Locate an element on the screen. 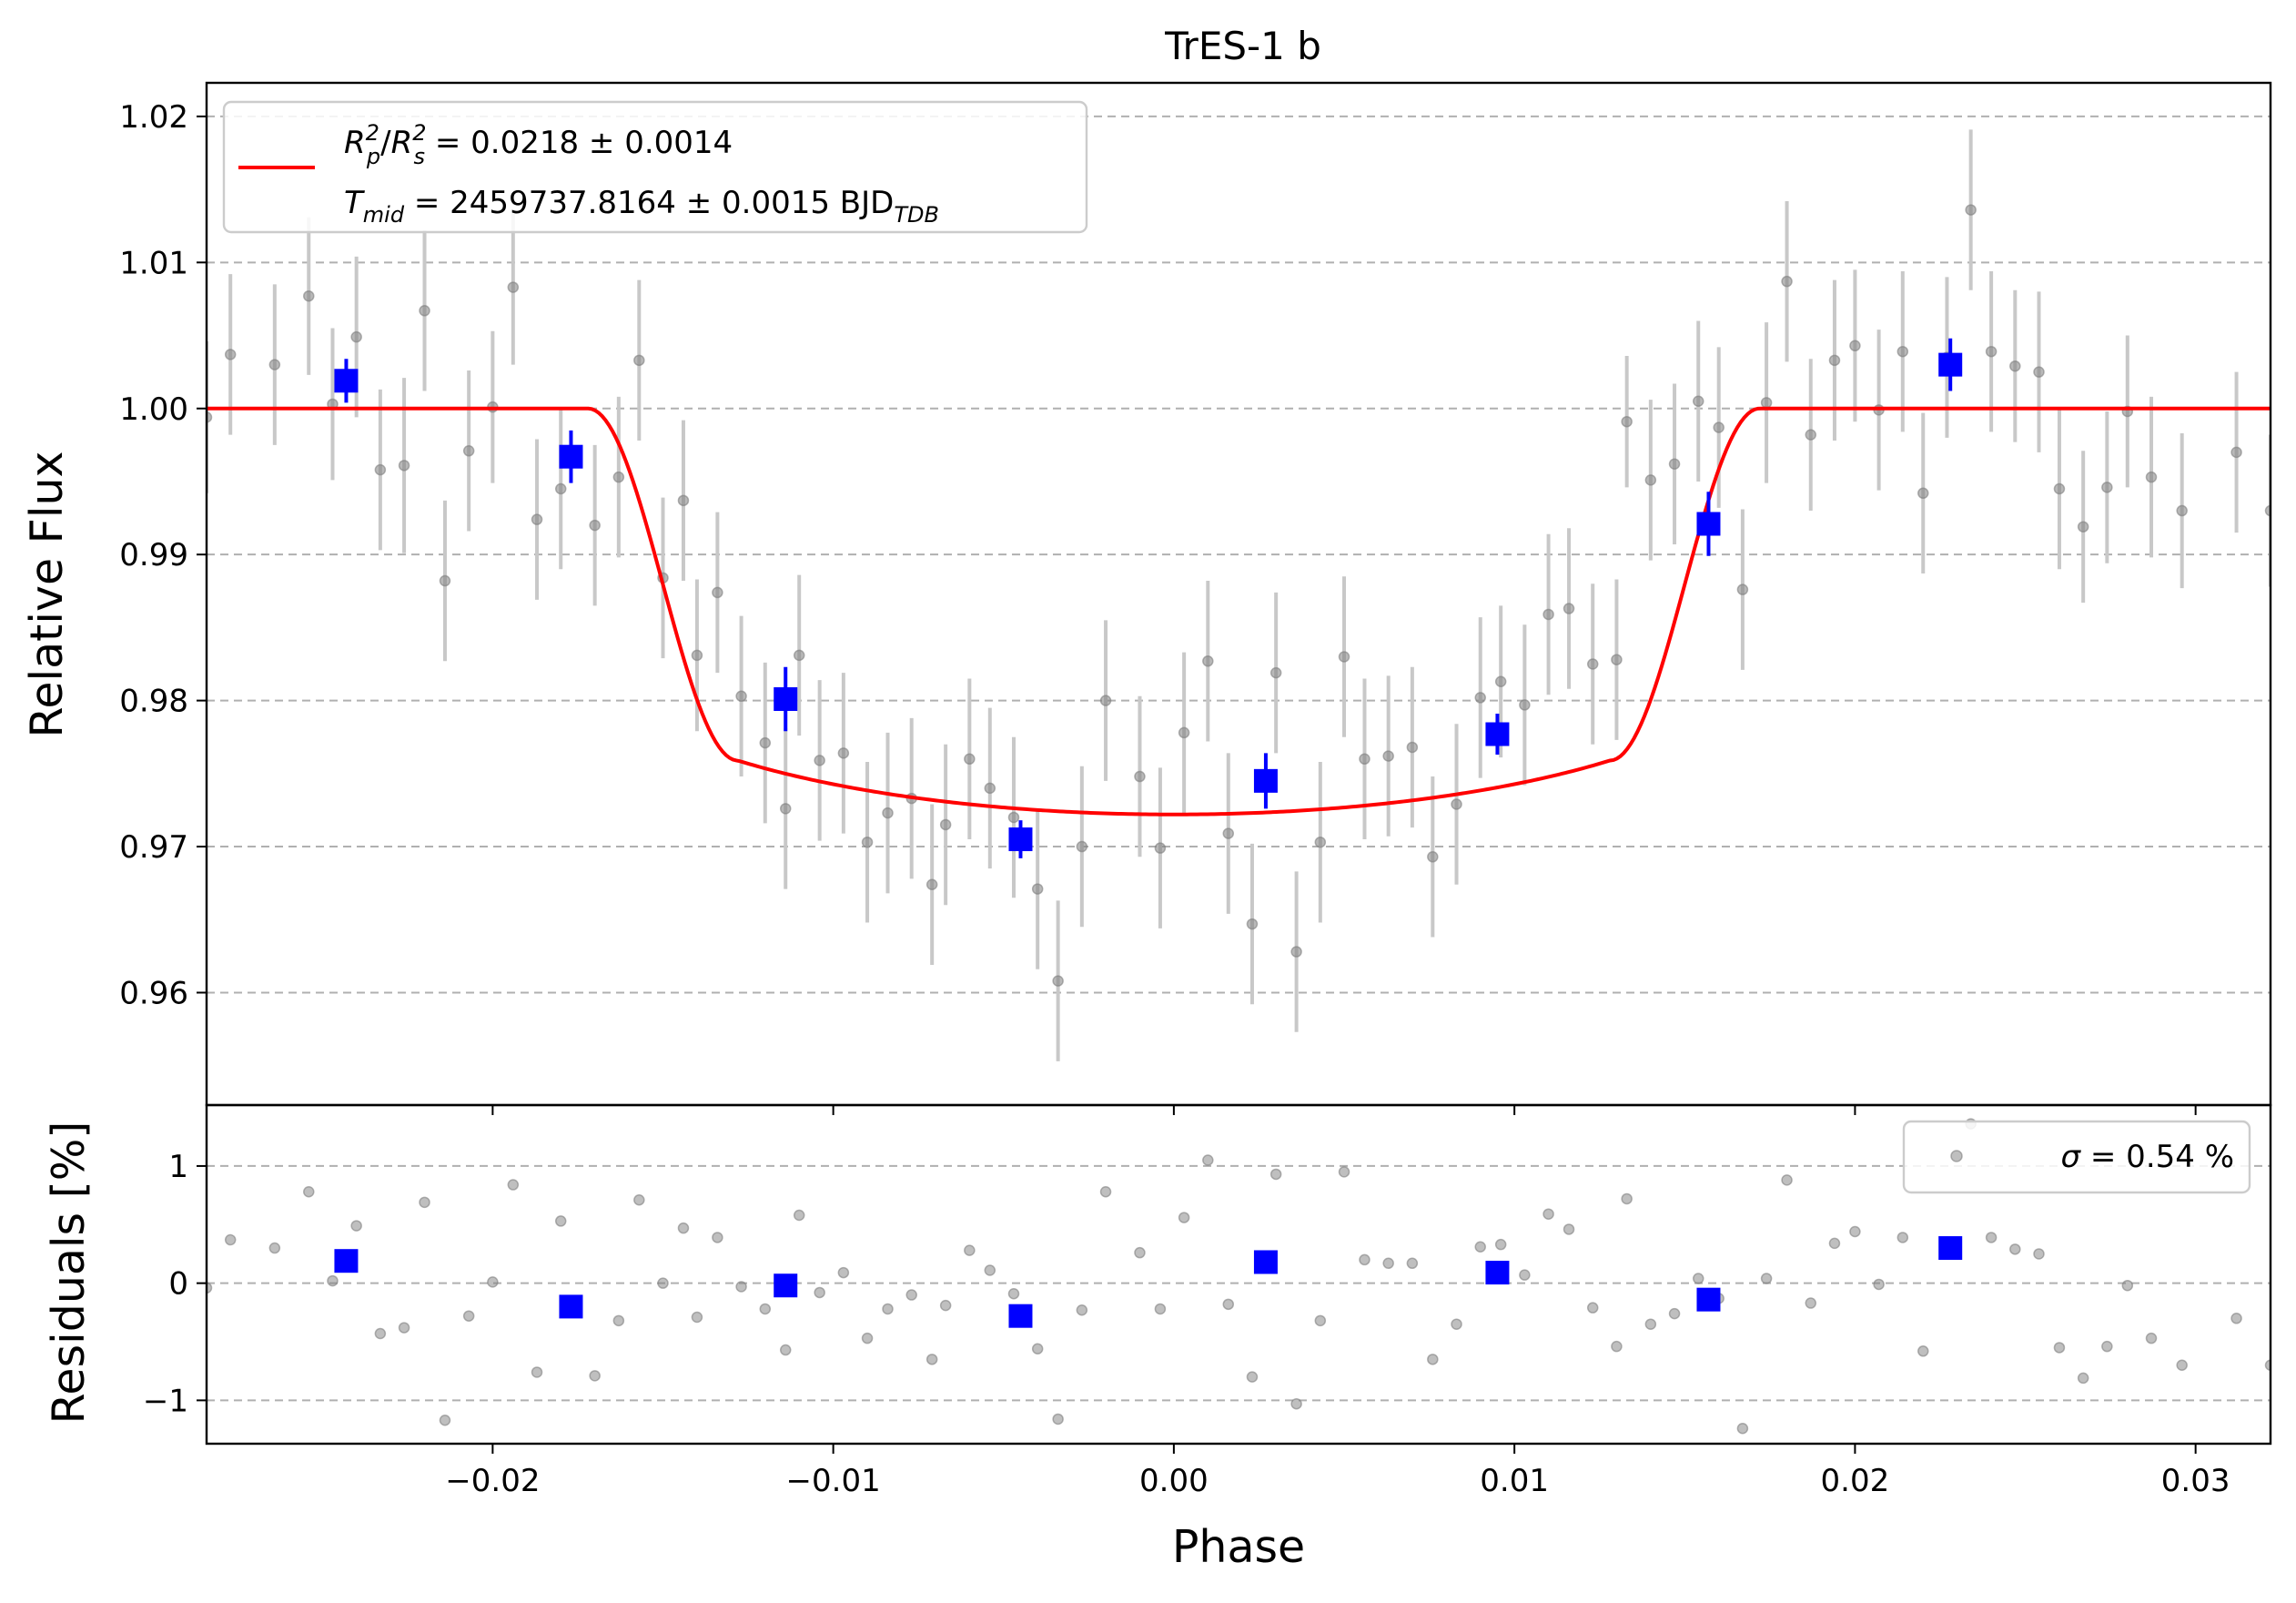 Image resolution: width=2296 pixels, height=1603 pixels. x-tick-label: 0.00 is located at coordinates (1174, 1481).